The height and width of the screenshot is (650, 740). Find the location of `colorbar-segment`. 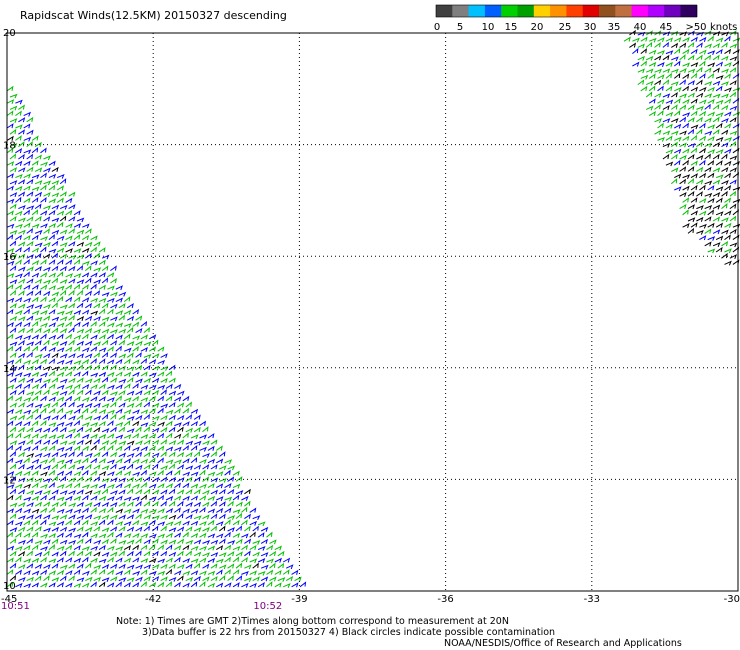

colorbar-segment is located at coordinates (575, 11).